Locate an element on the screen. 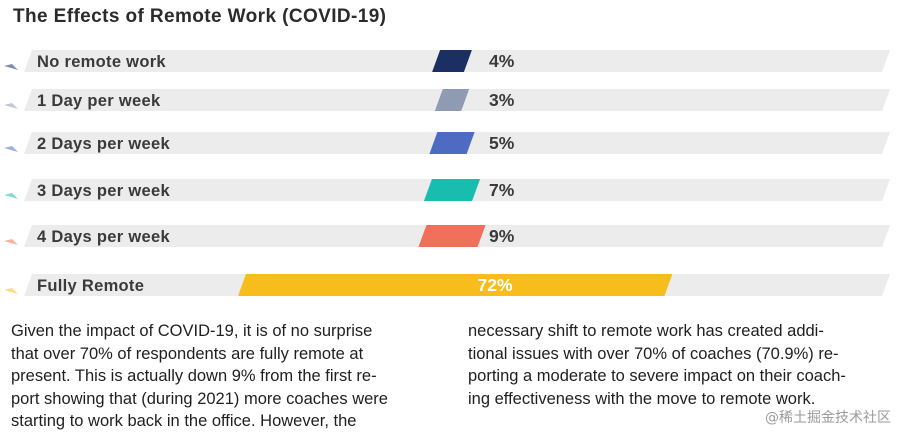 This screenshot has width=899, height=434. category-label: Fully Remote is located at coordinates (90, 286).